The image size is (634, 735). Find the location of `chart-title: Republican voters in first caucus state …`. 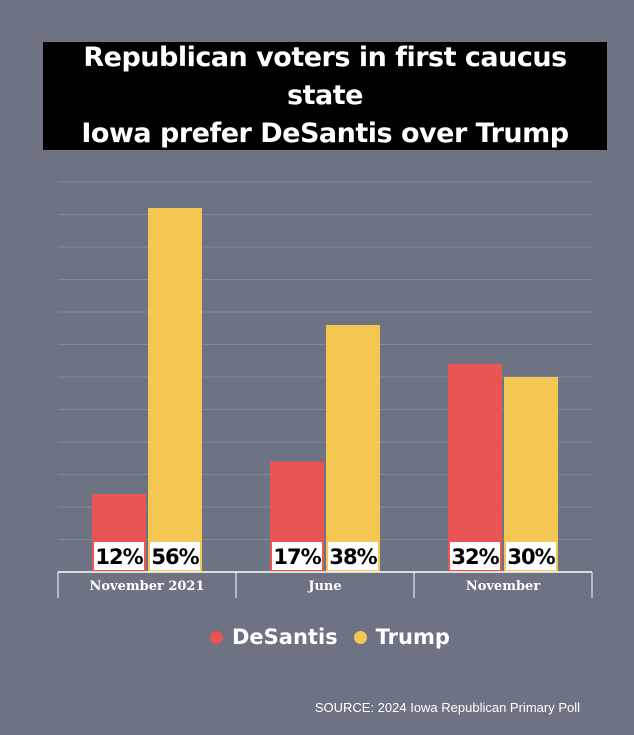

chart-title: Republican voters in first caucus state … is located at coordinates (325, 95).